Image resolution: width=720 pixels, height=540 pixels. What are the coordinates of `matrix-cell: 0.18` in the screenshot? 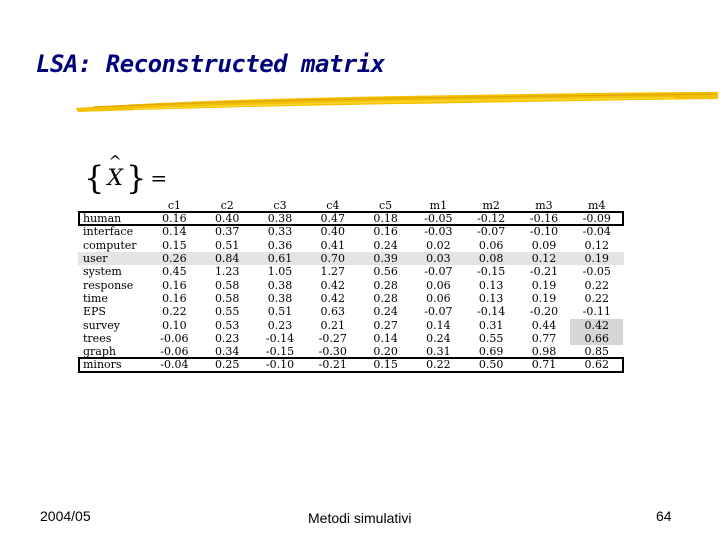 It's located at (385, 219).